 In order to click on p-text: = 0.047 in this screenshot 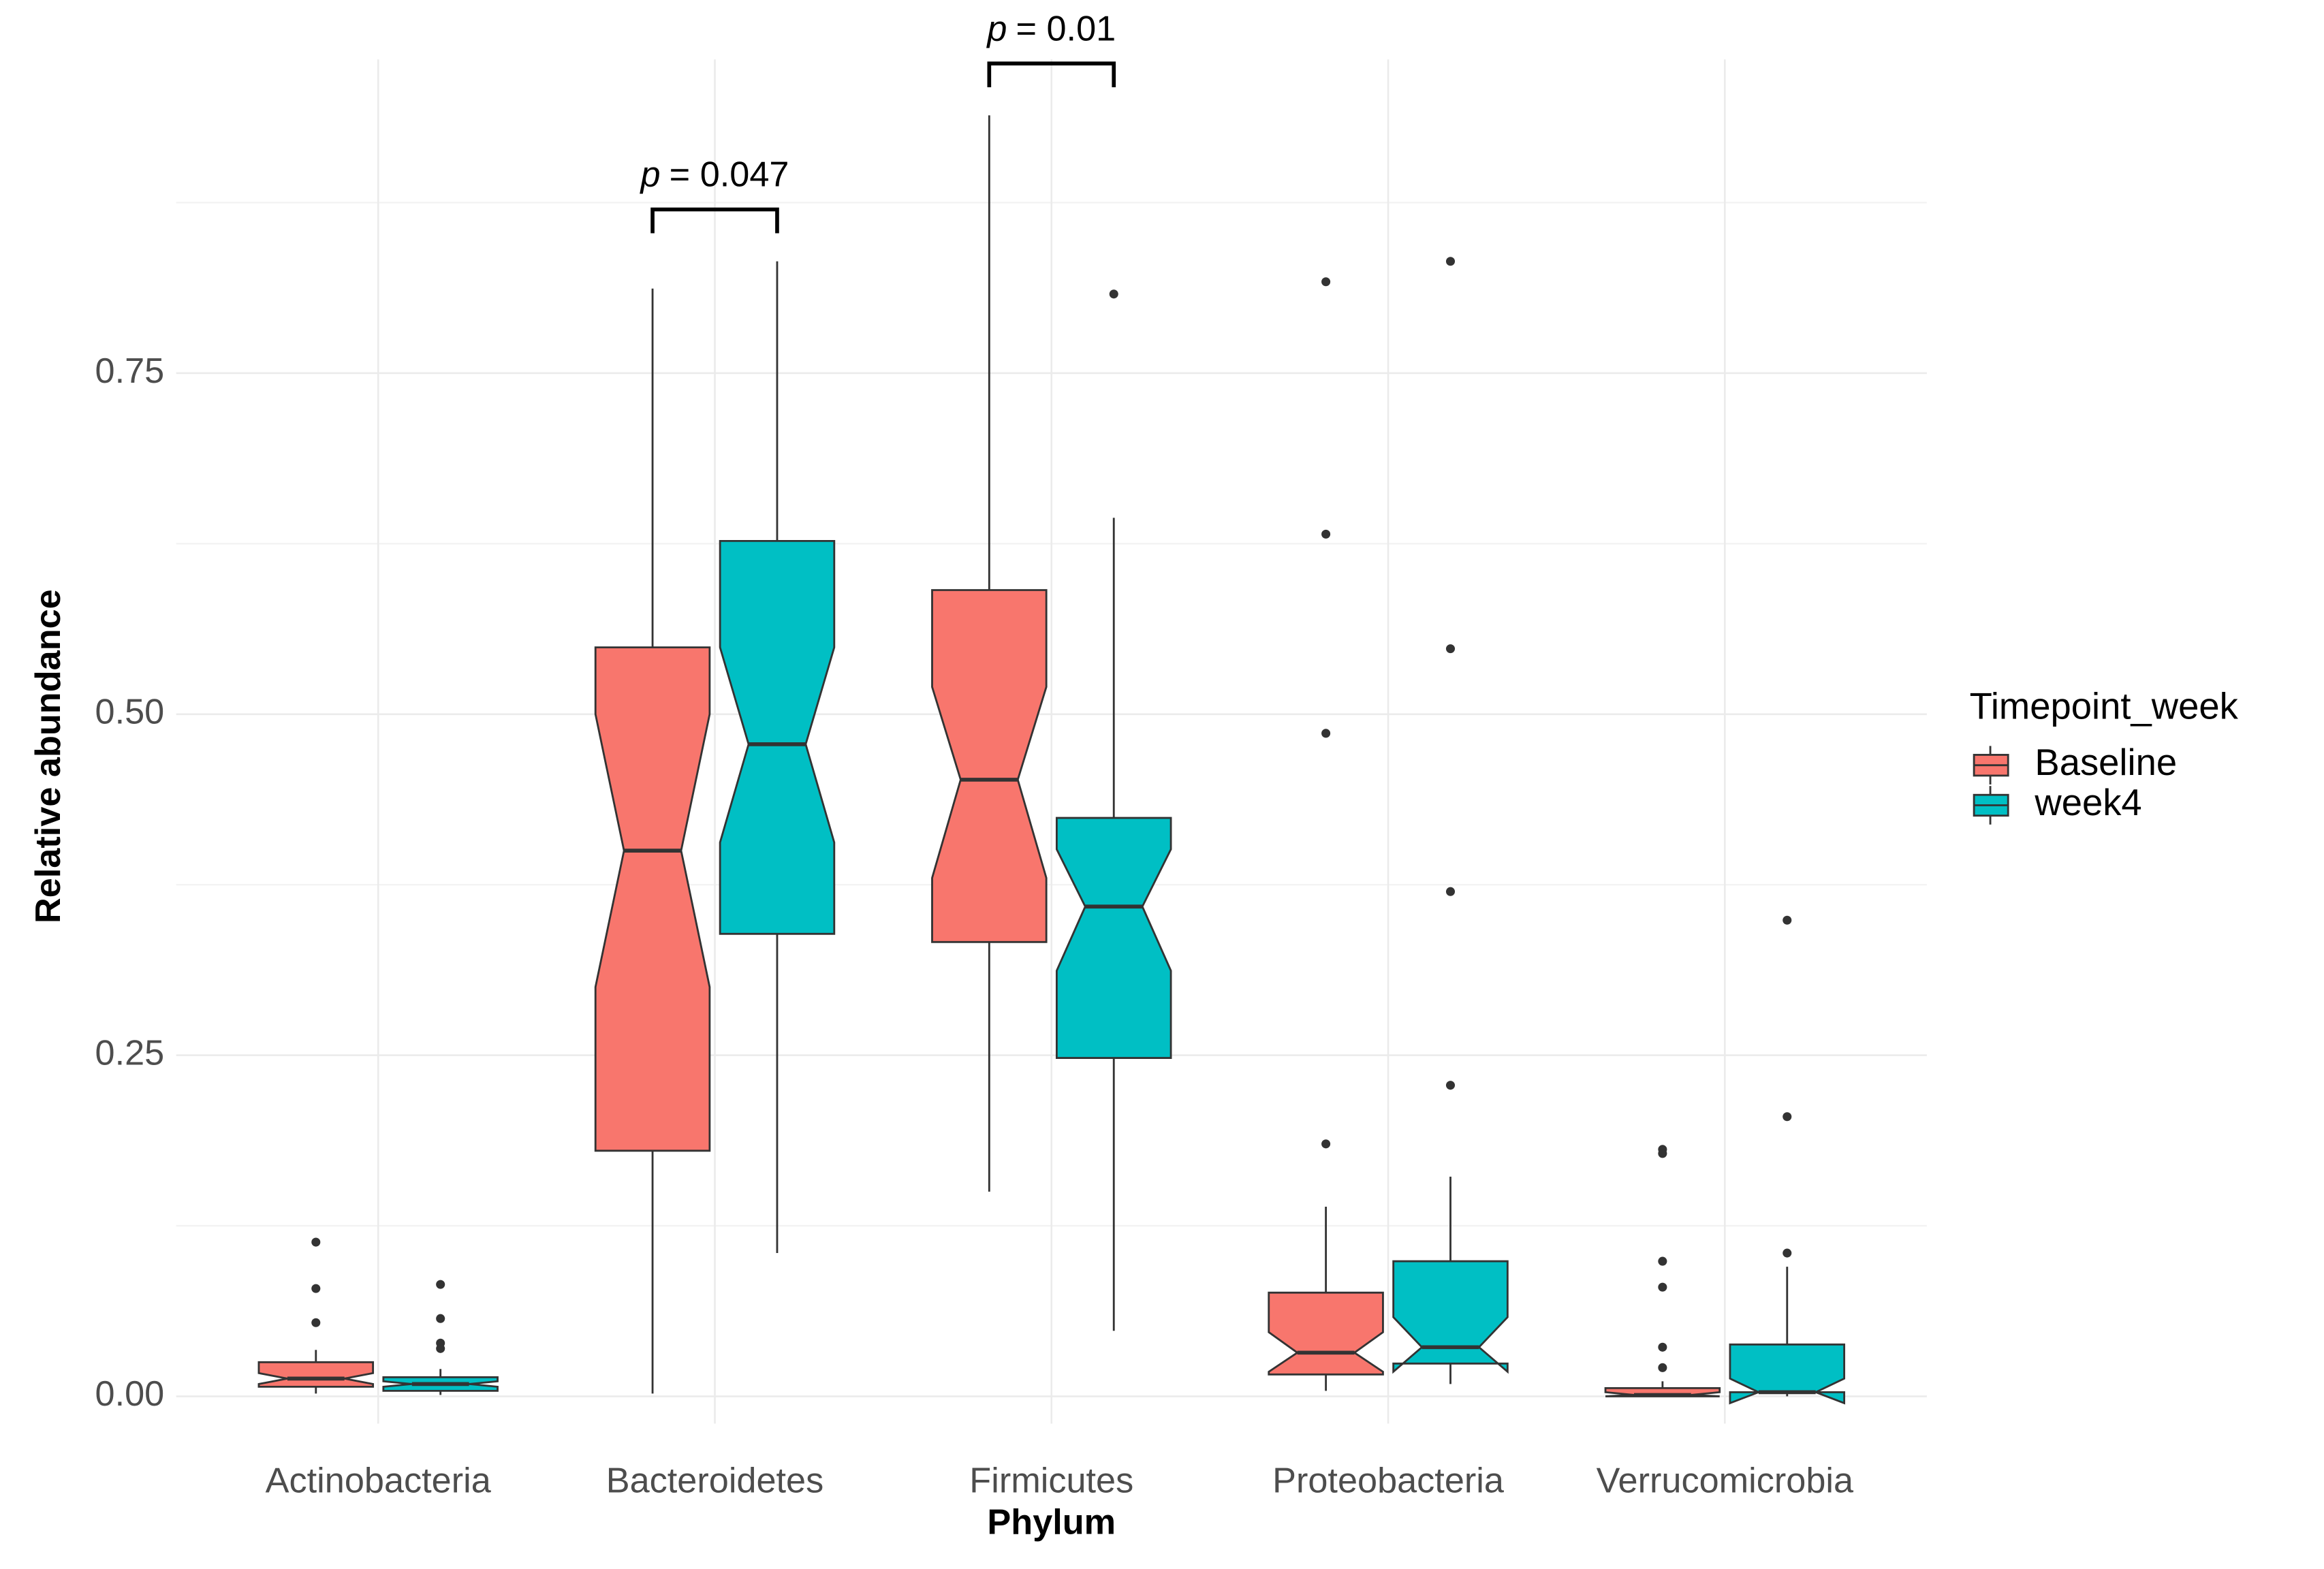, I will do `click(729, 174)`.